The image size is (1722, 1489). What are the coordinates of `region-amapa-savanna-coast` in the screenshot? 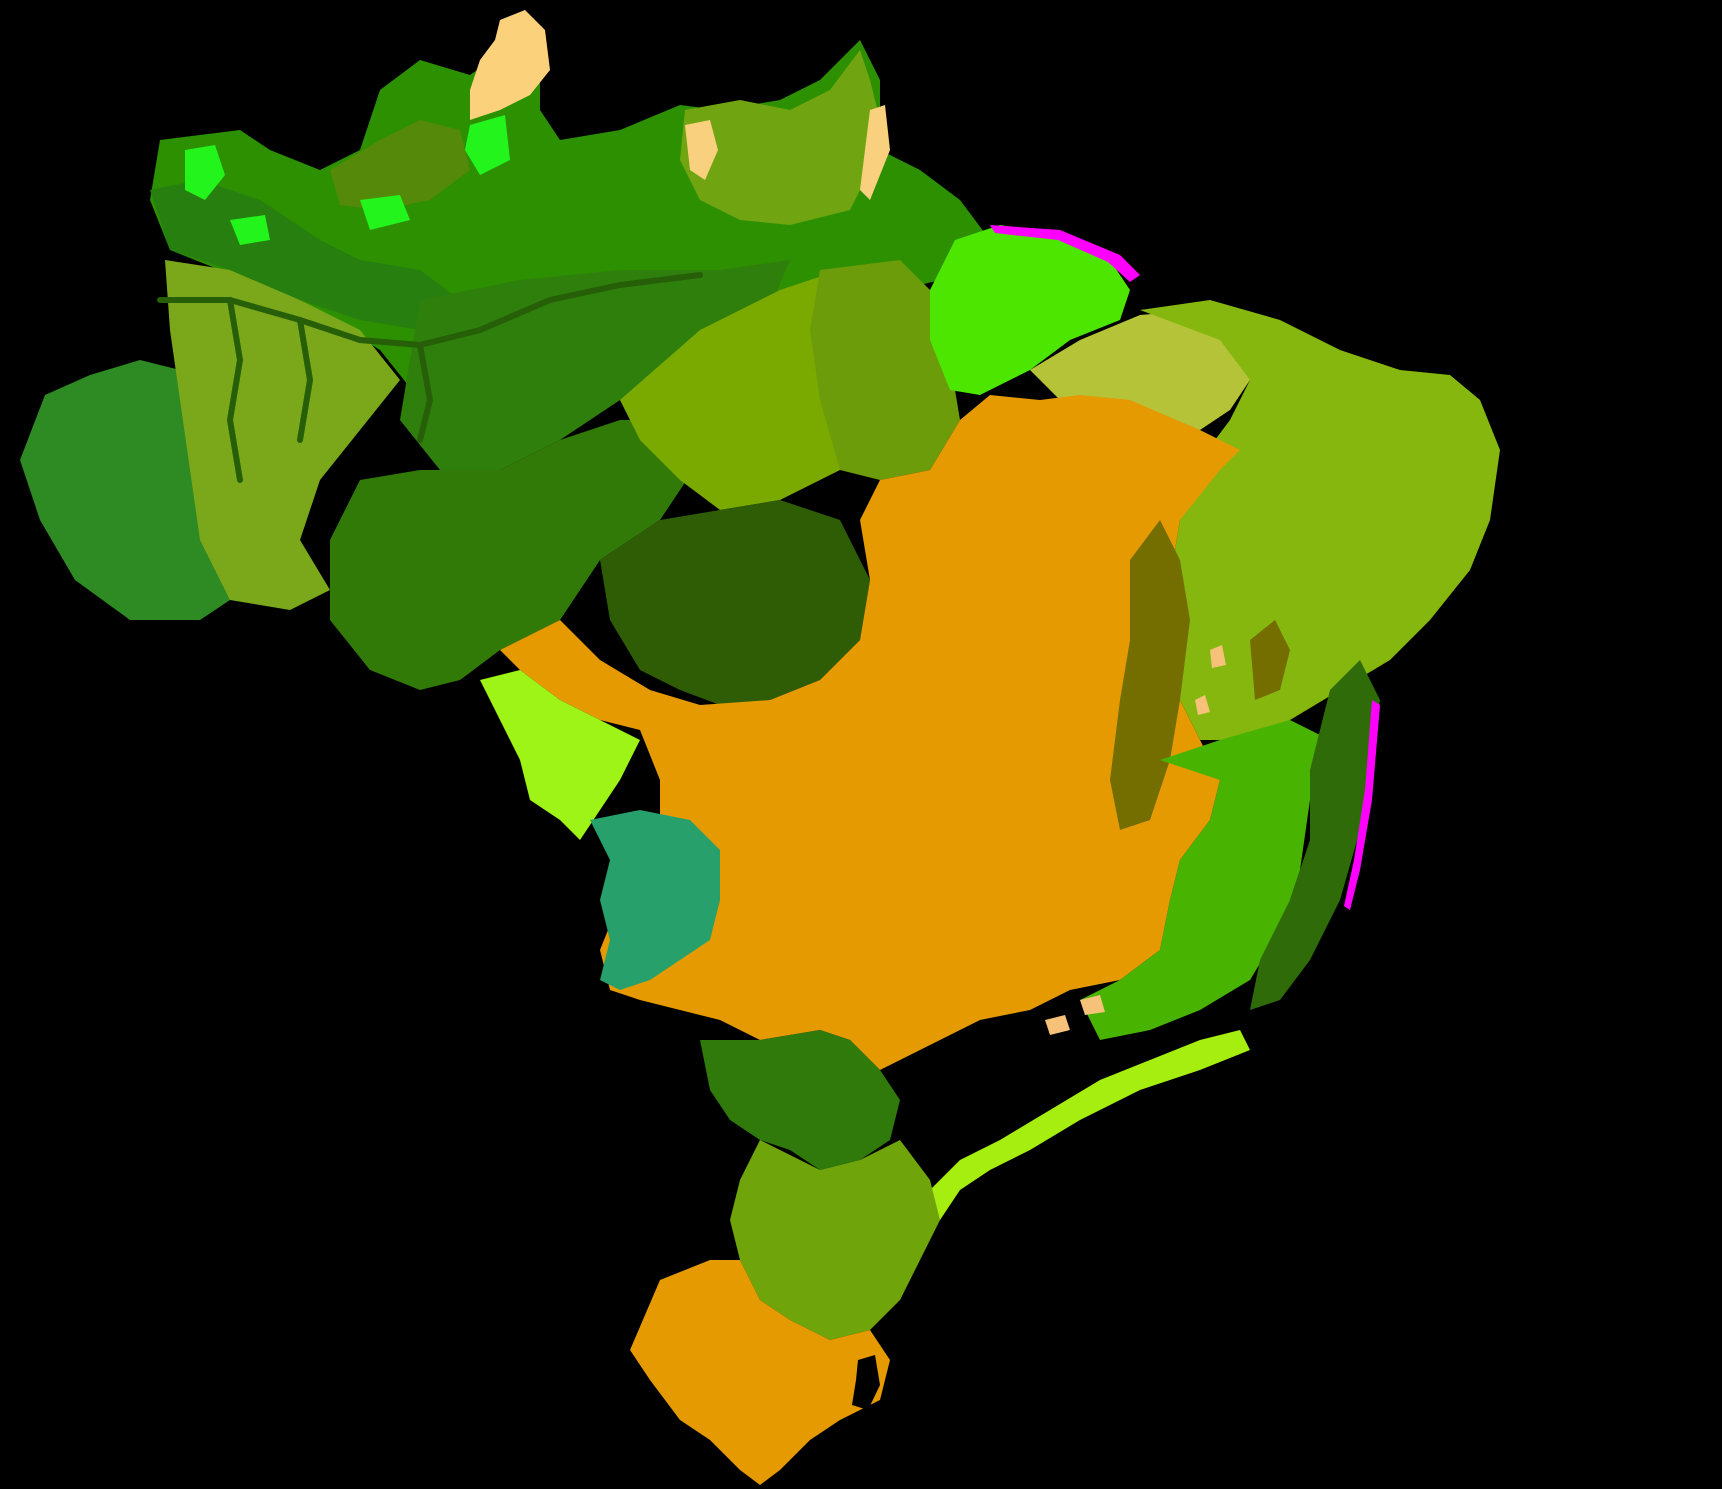 It's located at (875, 152).